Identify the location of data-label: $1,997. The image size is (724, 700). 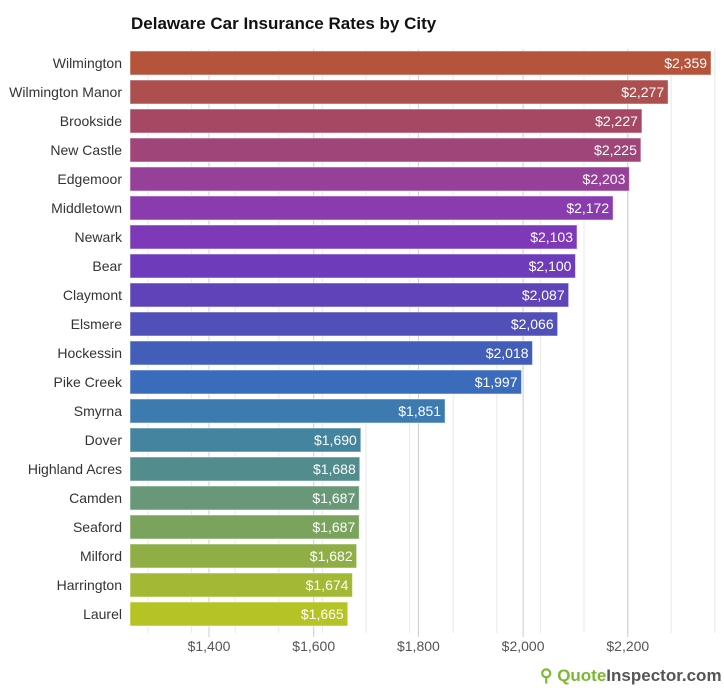
(496, 382).